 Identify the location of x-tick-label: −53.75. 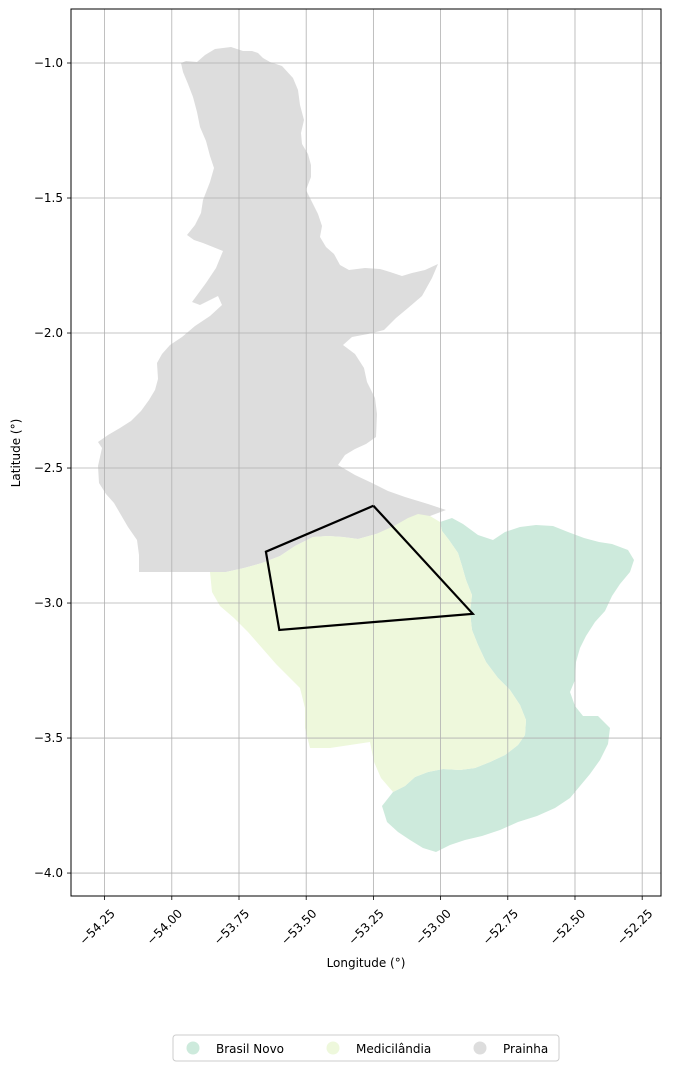
(231, 926).